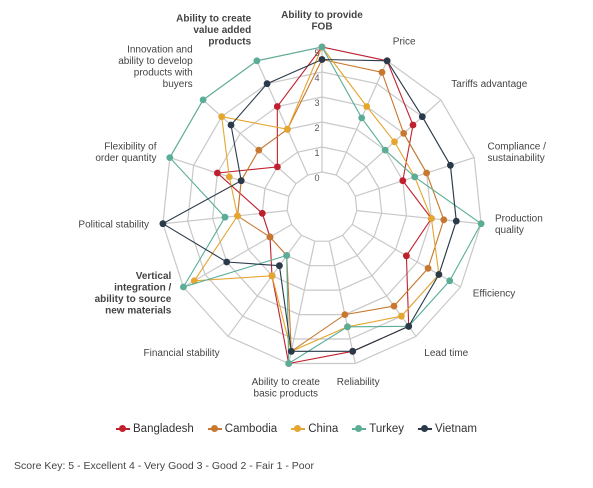 This screenshot has height=488, width=593. Describe the element at coordinates (378, 429) in the screenshot. I see `legend-item-turkey: Turkey` at that location.